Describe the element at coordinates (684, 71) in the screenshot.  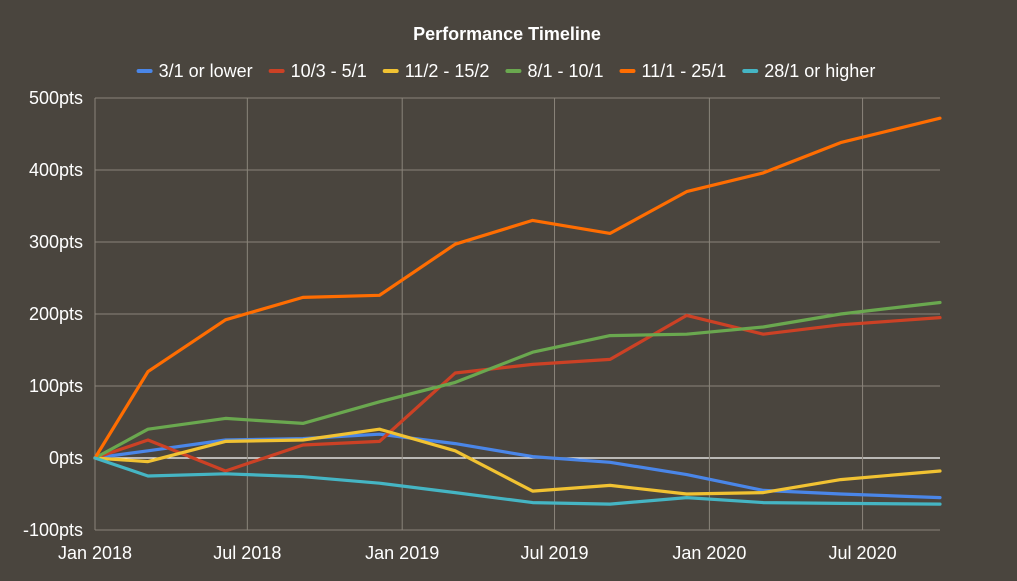
I see `legend-label: 11/1 - 25/1` at that location.